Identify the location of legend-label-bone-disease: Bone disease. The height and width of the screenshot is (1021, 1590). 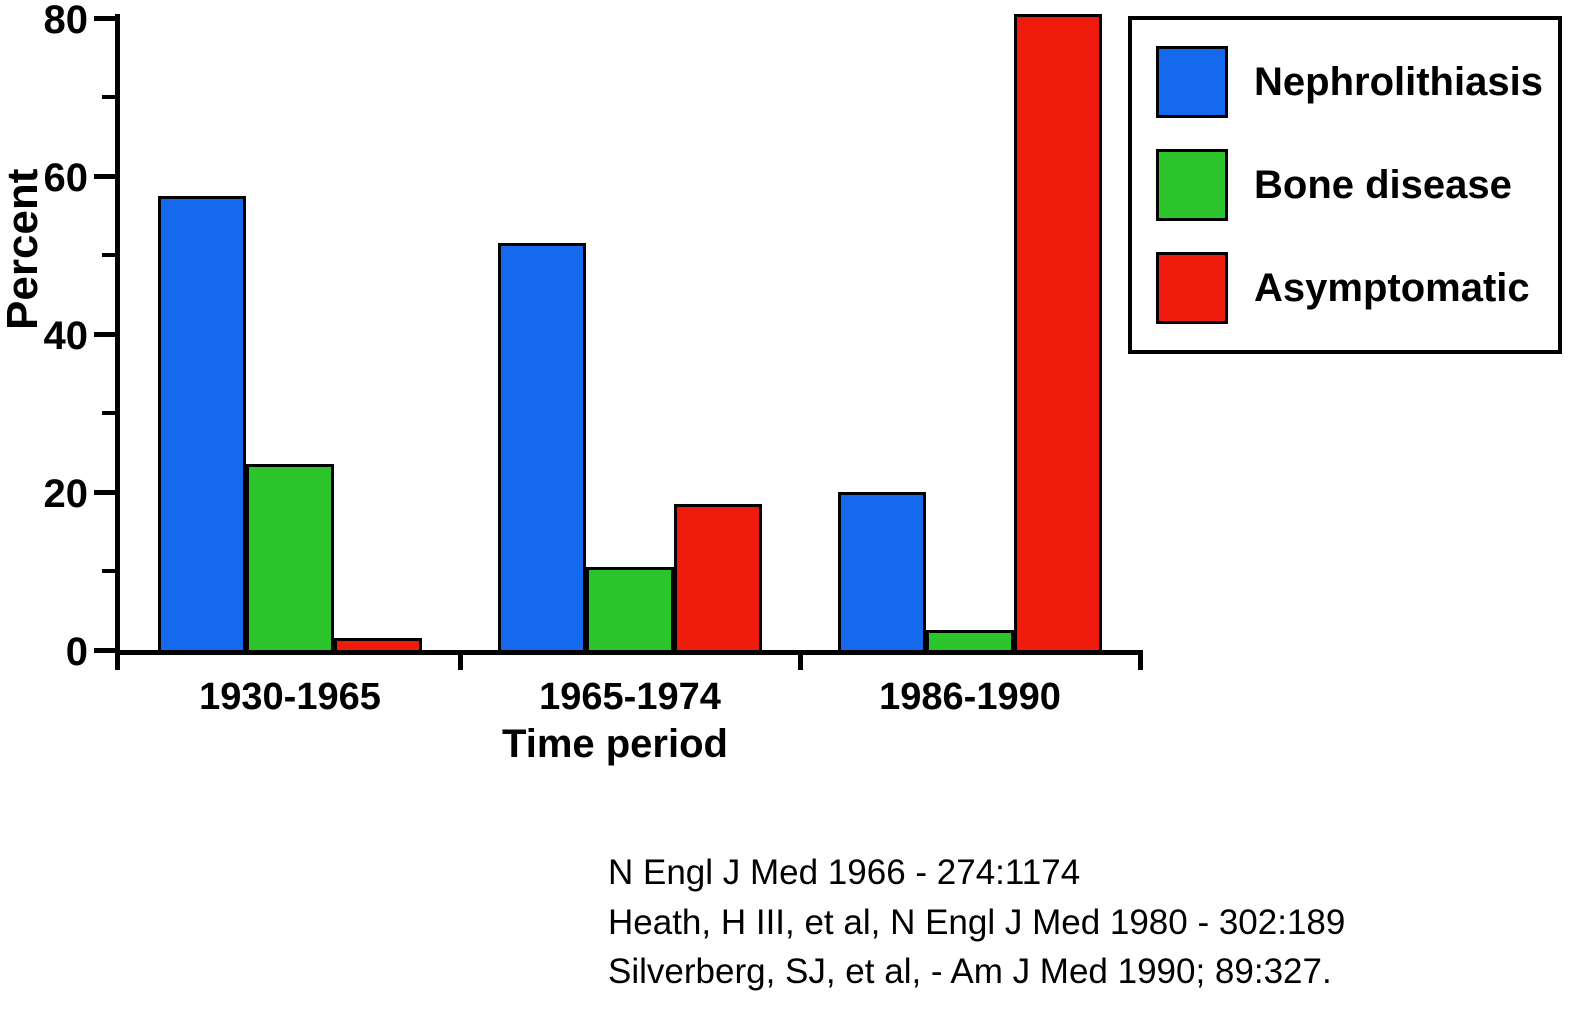
(1383, 184).